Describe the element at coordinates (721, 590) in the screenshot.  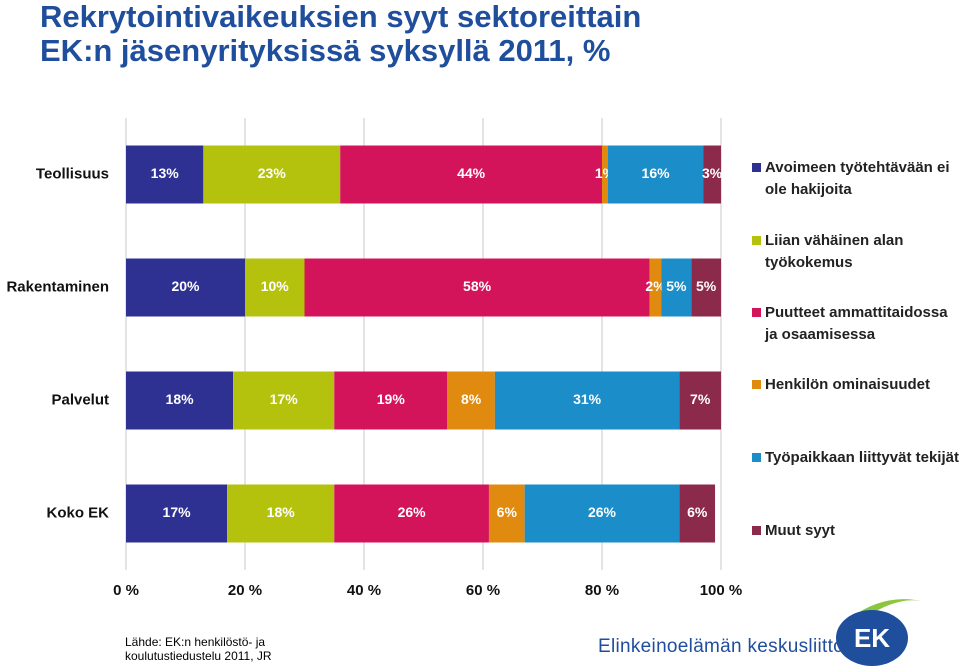
I see `x-tick-label: 100 %` at that location.